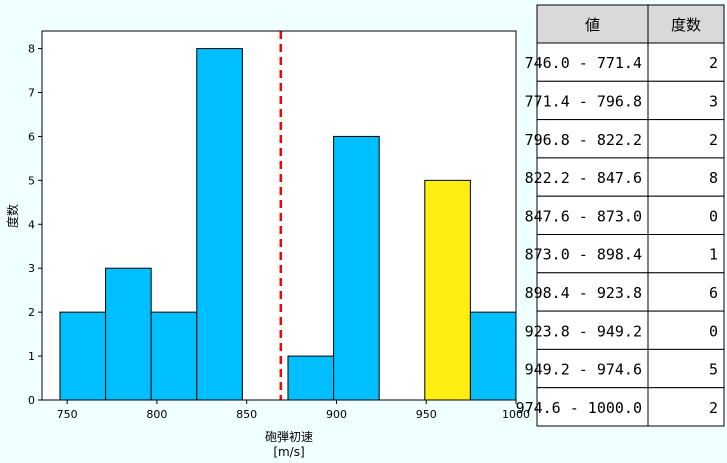  I want to click on table-range-value: 746.0 - 771.4, so click(583, 63).